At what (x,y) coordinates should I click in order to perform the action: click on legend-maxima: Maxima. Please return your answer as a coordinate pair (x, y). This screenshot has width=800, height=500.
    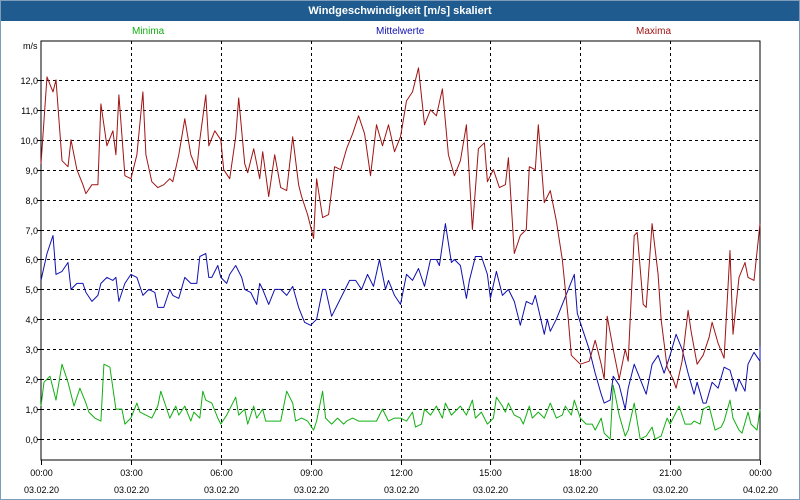
    Looking at the image, I should click on (654, 31).